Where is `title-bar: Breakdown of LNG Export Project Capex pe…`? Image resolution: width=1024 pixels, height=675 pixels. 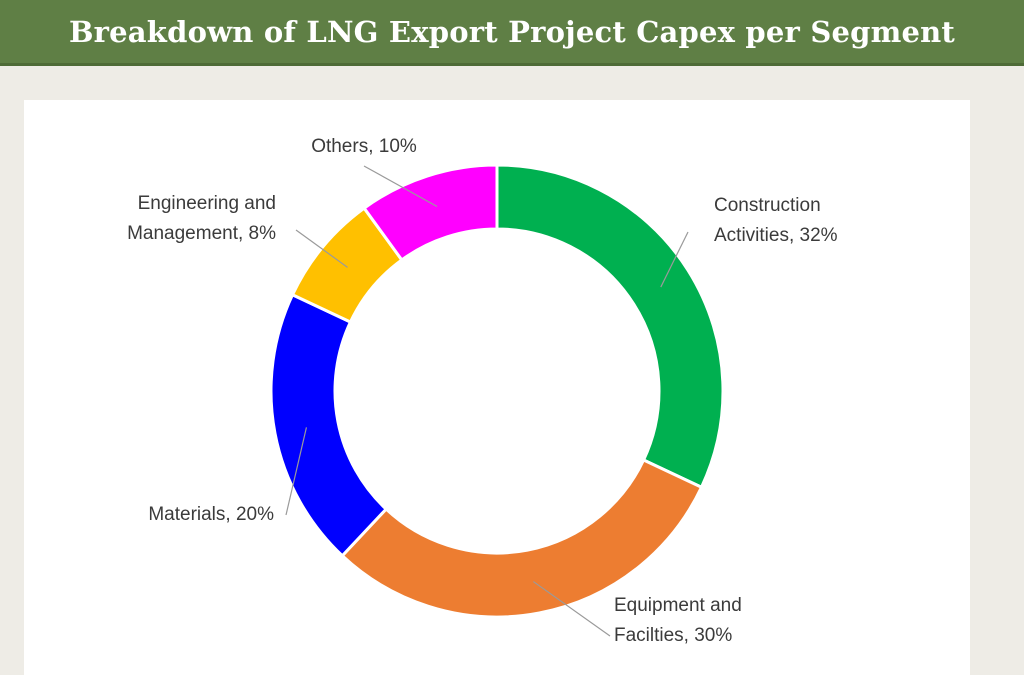 title-bar: Breakdown of LNG Export Project Capex pe… is located at coordinates (512, 33).